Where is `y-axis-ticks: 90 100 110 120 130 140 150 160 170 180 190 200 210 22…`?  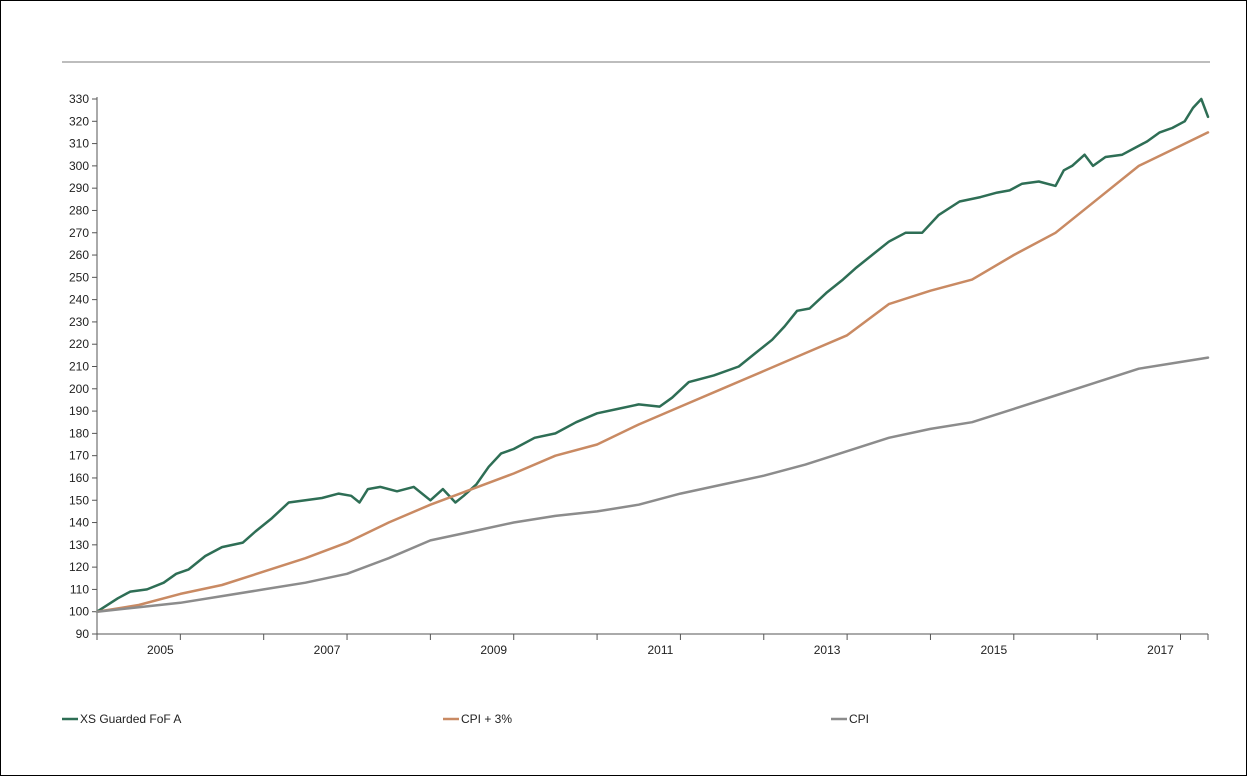 y-axis-ticks: 90 100 110 120 130 140 150 160 170 180 190 200 210 22… is located at coordinates (83, 366).